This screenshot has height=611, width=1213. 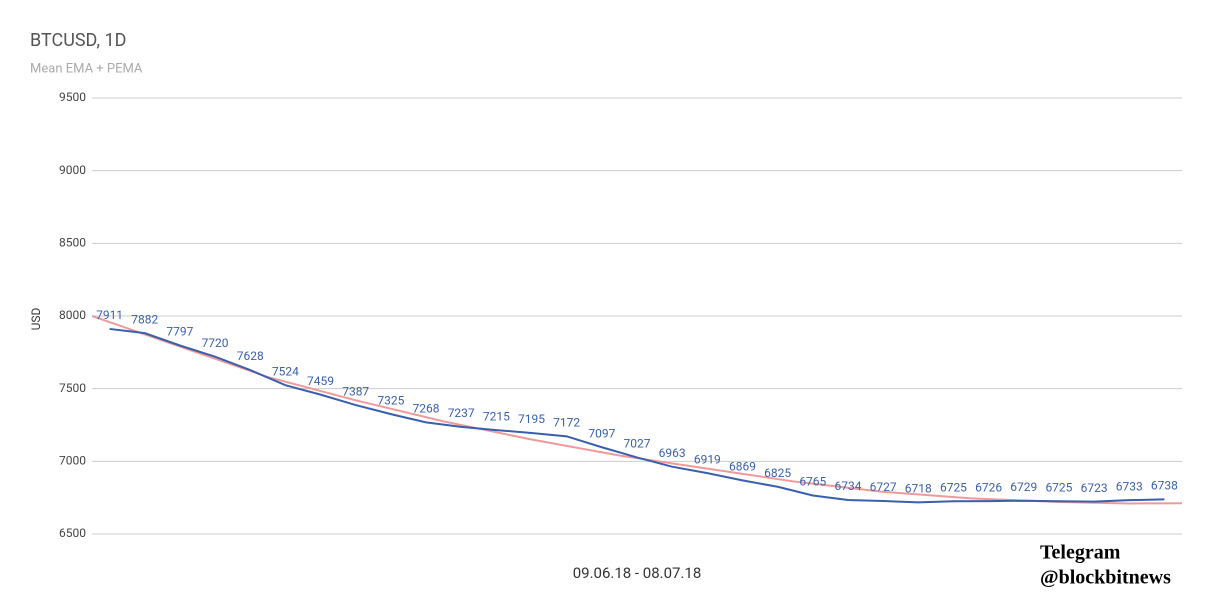 I want to click on data-label: 7720, so click(x=215, y=343).